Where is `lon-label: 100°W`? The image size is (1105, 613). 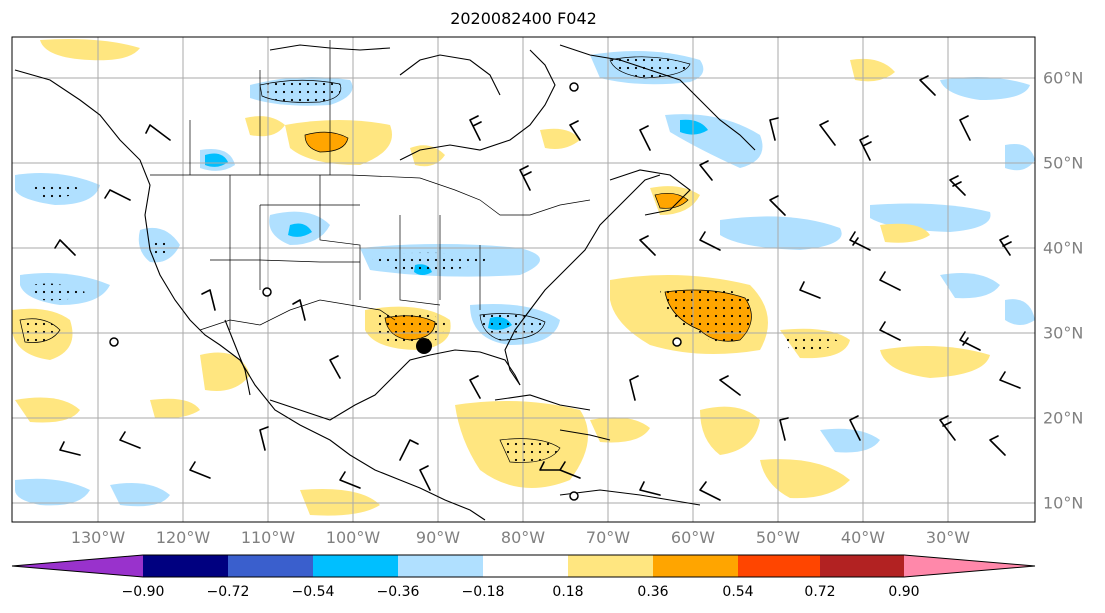
lon-label: 100°W is located at coordinates (353, 537).